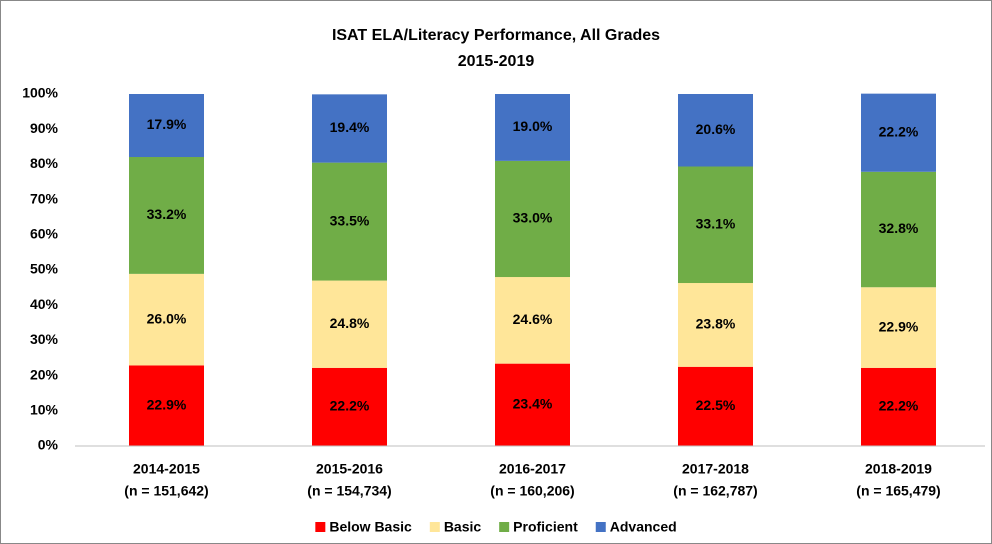  I want to click on legend-label: Advanced, so click(643, 527).